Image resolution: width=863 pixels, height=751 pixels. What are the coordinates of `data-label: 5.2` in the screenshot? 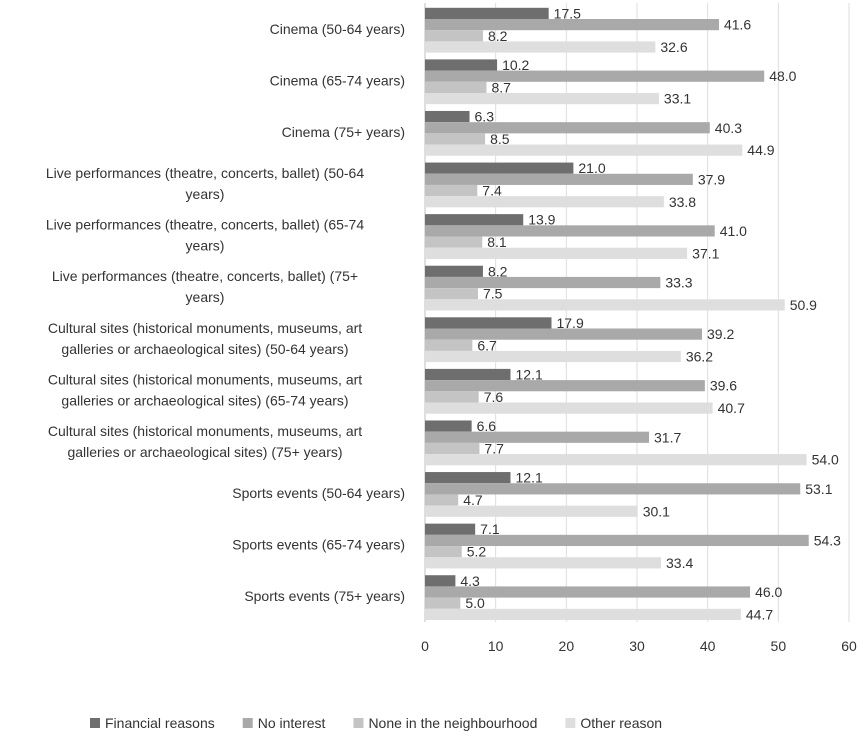 It's located at (477, 552).